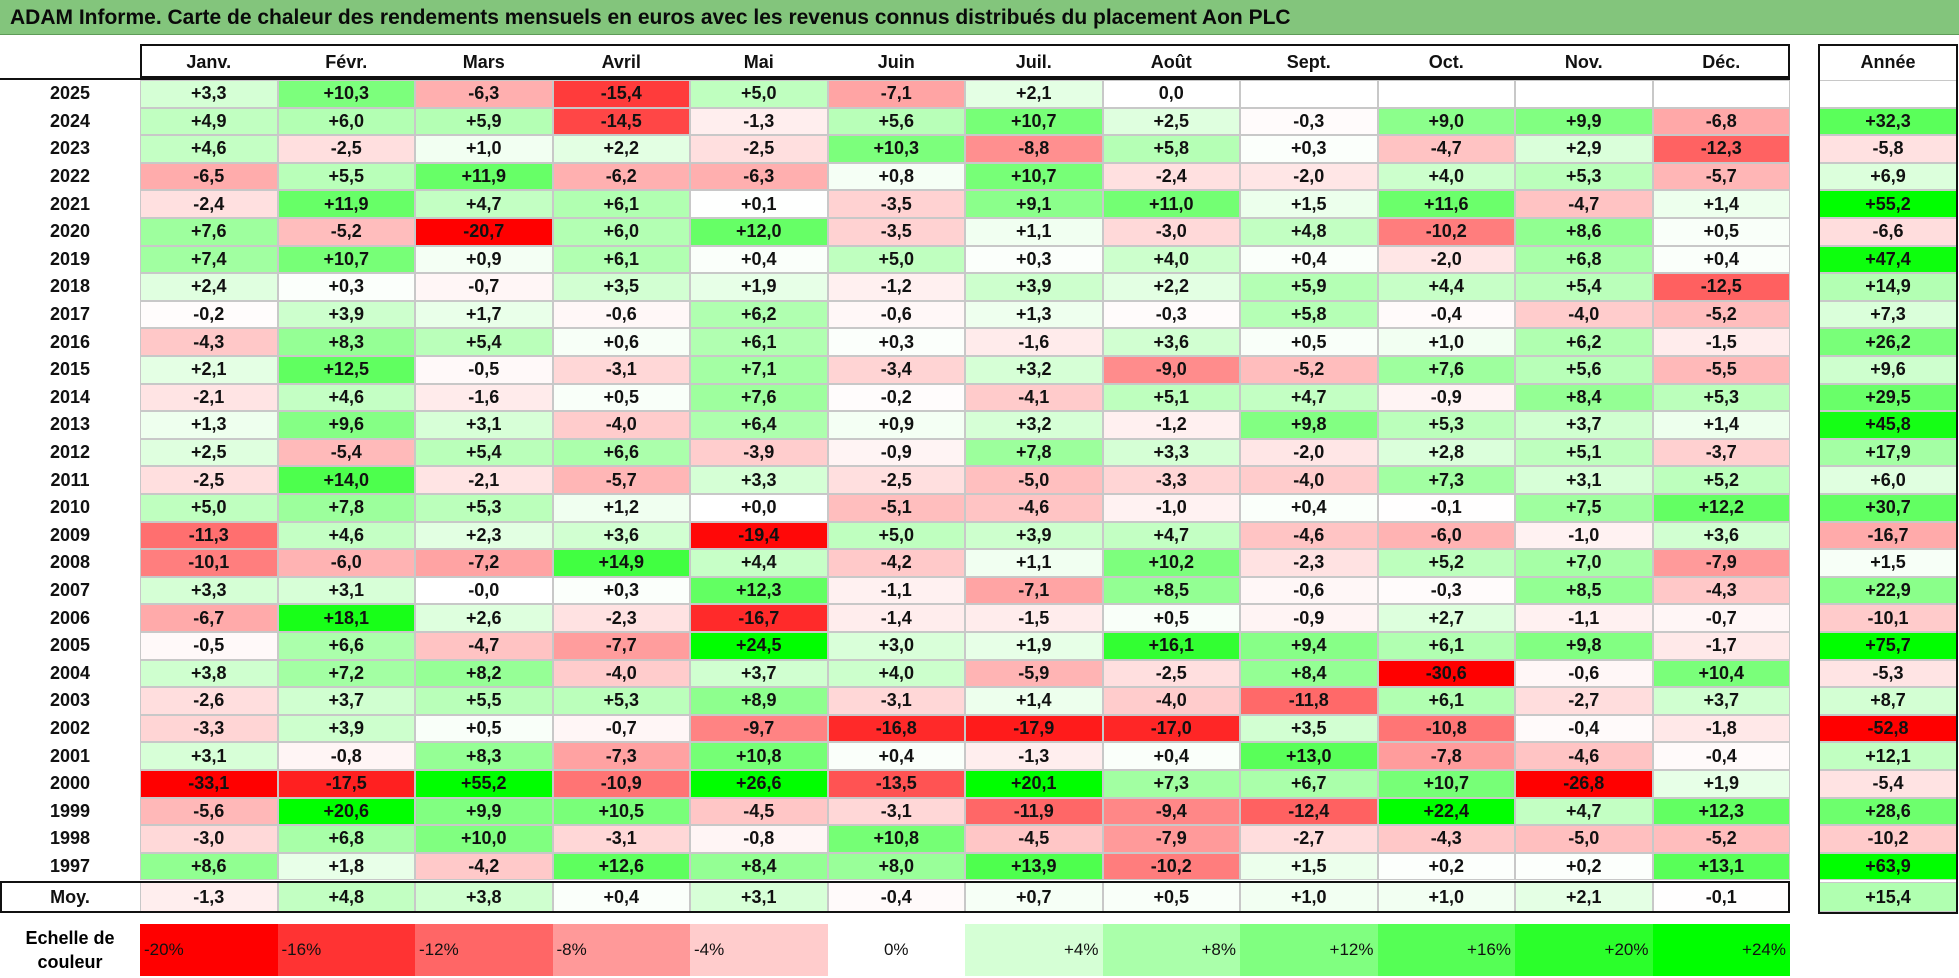  What do you see at coordinates (346, 618) in the screenshot?
I see `heatmap-cell: +18,1` at bounding box center [346, 618].